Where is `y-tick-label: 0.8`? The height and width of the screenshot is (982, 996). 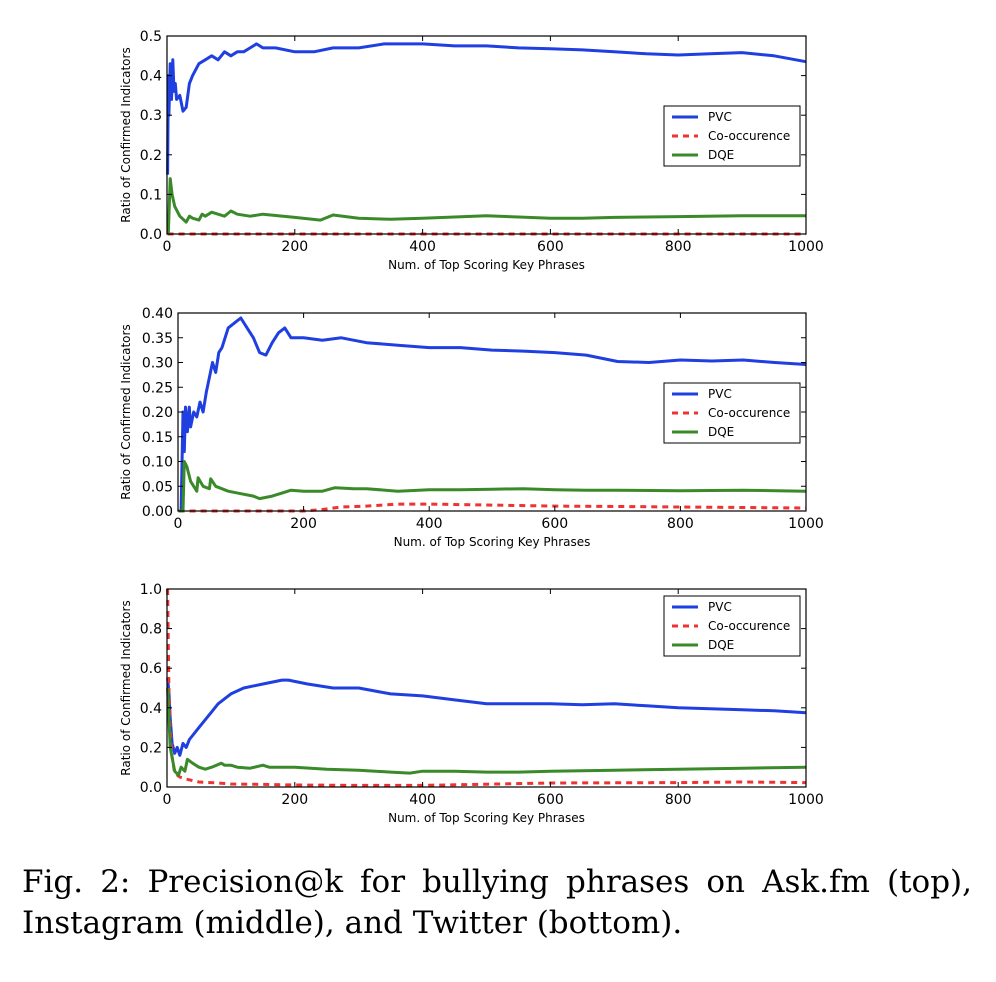
y-tick-label: 0.8 is located at coordinates (151, 630).